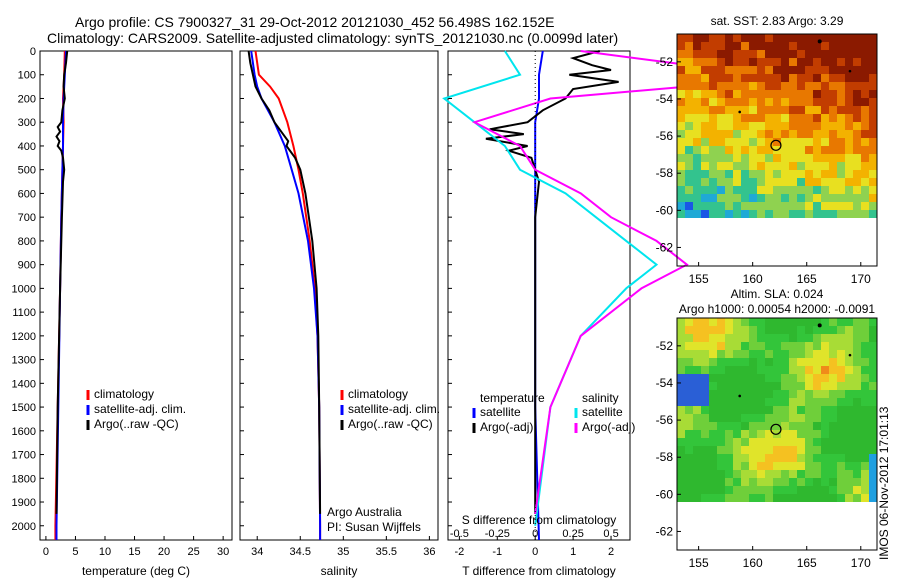 The image size is (900, 580). Describe the element at coordinates (24, 432) in the screenshot. I see `temperature-ytick-label: 1600` at that location.